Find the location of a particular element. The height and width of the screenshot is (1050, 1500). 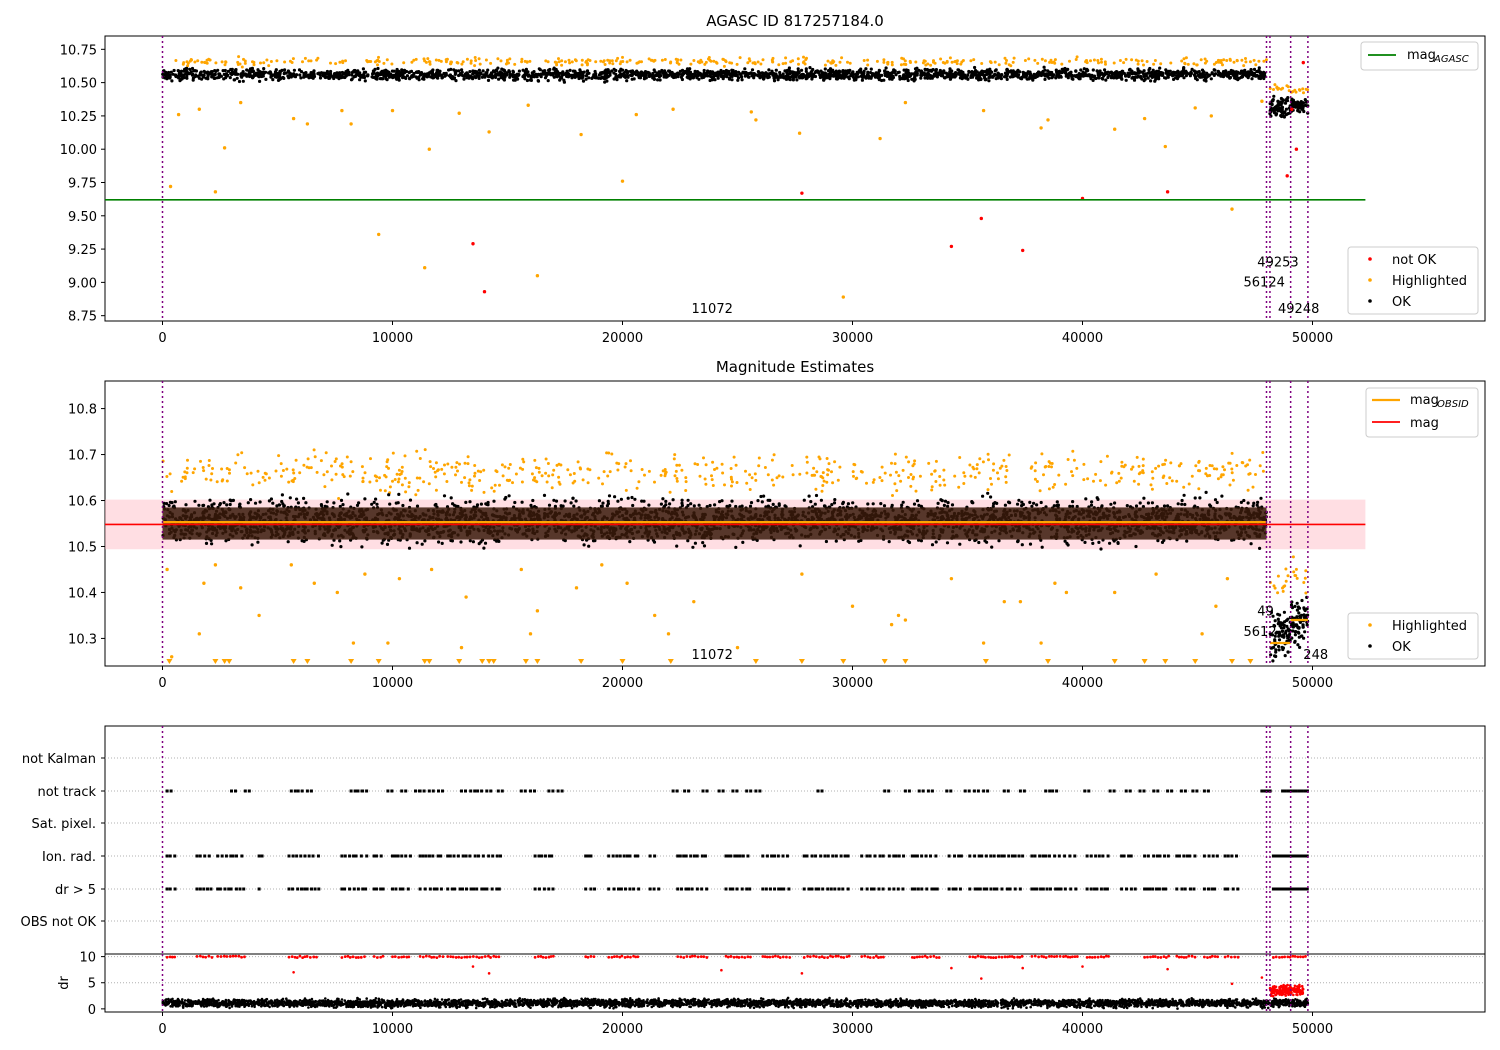

x-tick-label: 40000 is located at coordinates (1082, 338).